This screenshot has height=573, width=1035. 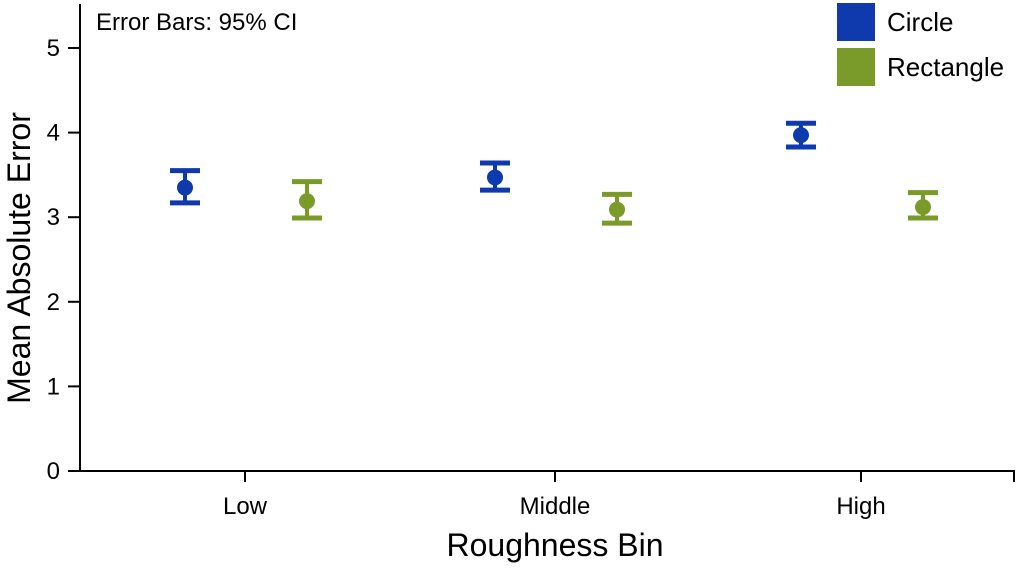 I want to click on legend-label: Rectangle, so click(x=945, y=67).